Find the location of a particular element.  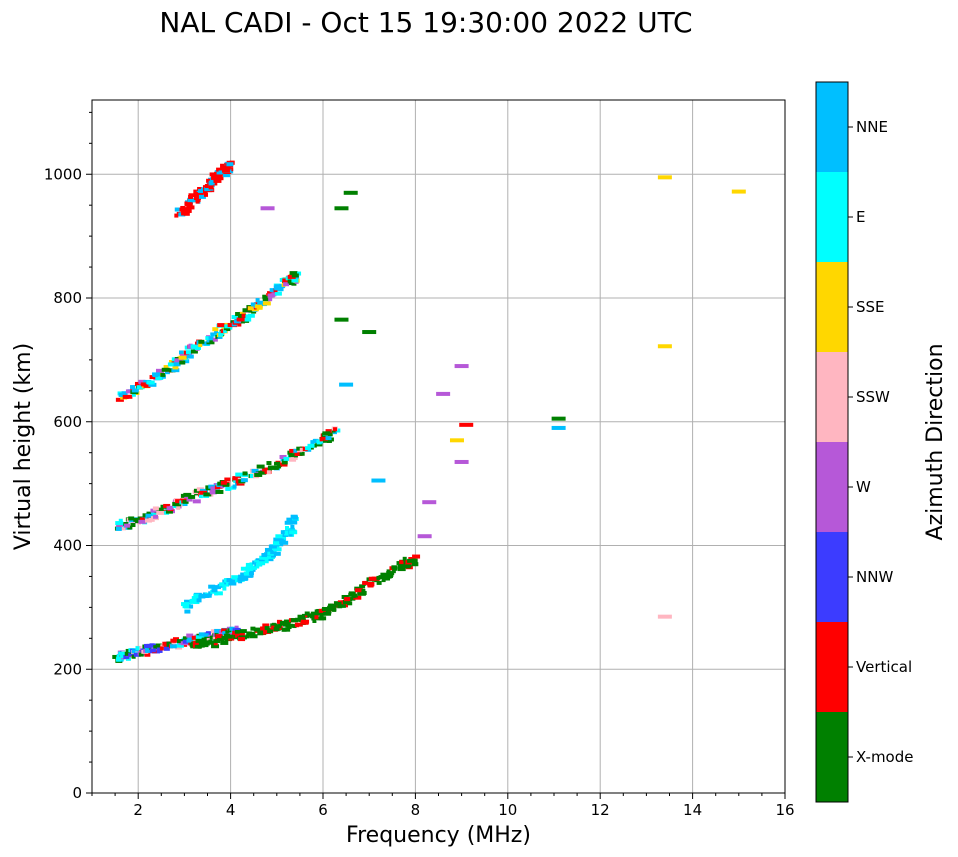

colorbar-label-5: SSE is located at coordinates (870, 307).